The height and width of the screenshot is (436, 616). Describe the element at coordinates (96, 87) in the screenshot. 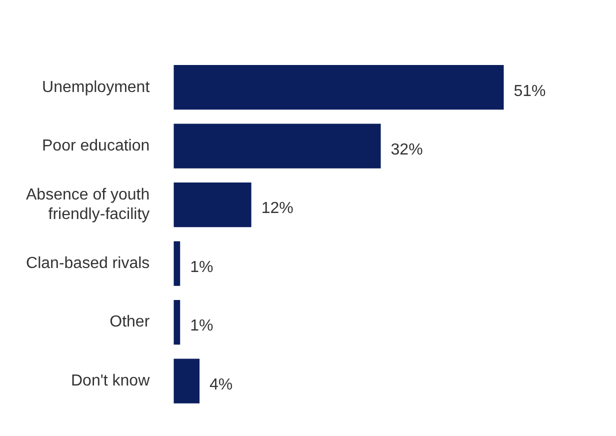

I see `y-tick-label: Unemployment` at that location.